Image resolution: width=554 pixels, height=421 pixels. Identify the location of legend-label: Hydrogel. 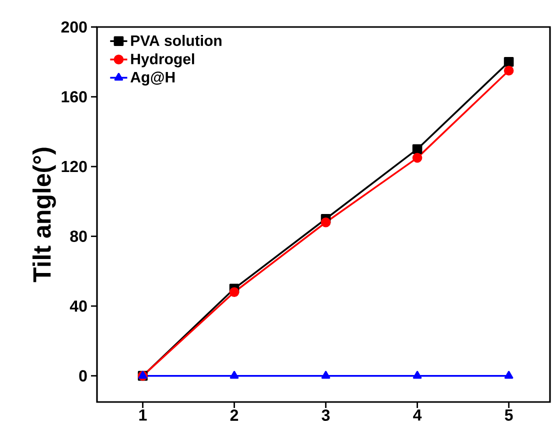
(162, 60).